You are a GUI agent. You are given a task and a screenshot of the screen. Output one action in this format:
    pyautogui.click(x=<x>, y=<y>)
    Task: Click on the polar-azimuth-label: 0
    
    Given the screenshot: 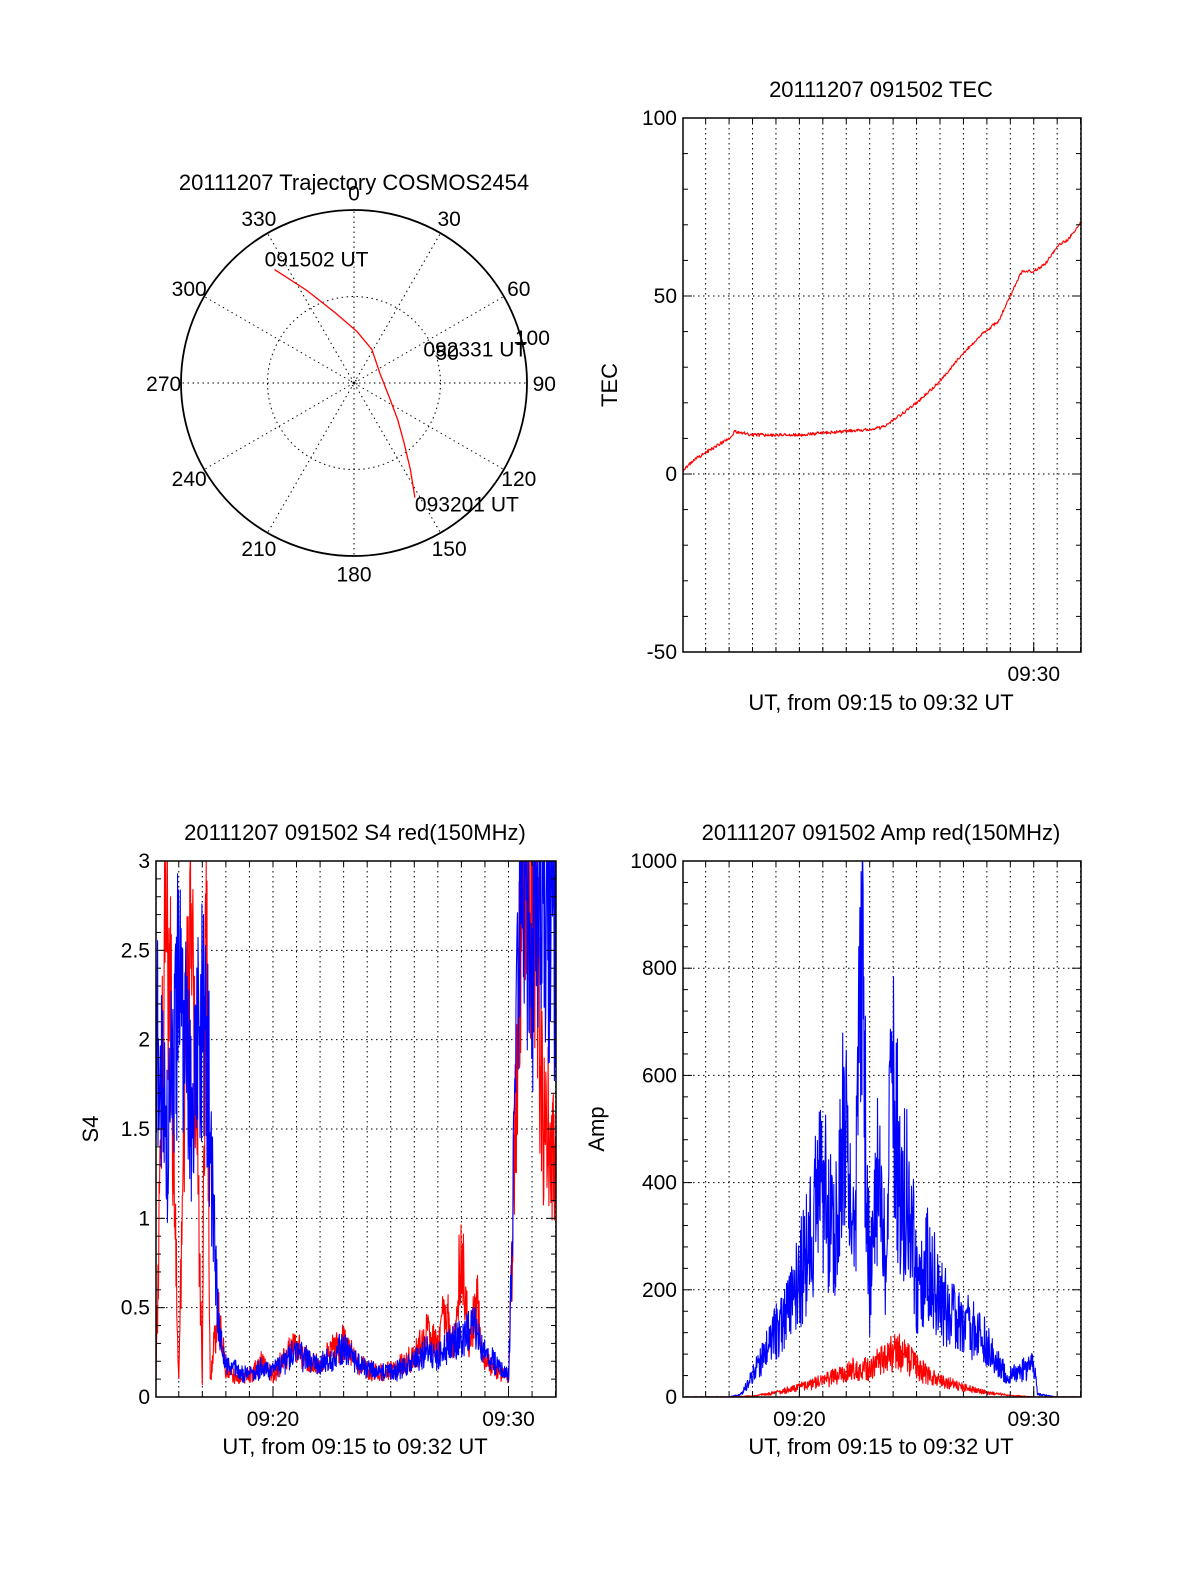 What is the action you would take?
    pyautogui.click(x=354, y=194)
    